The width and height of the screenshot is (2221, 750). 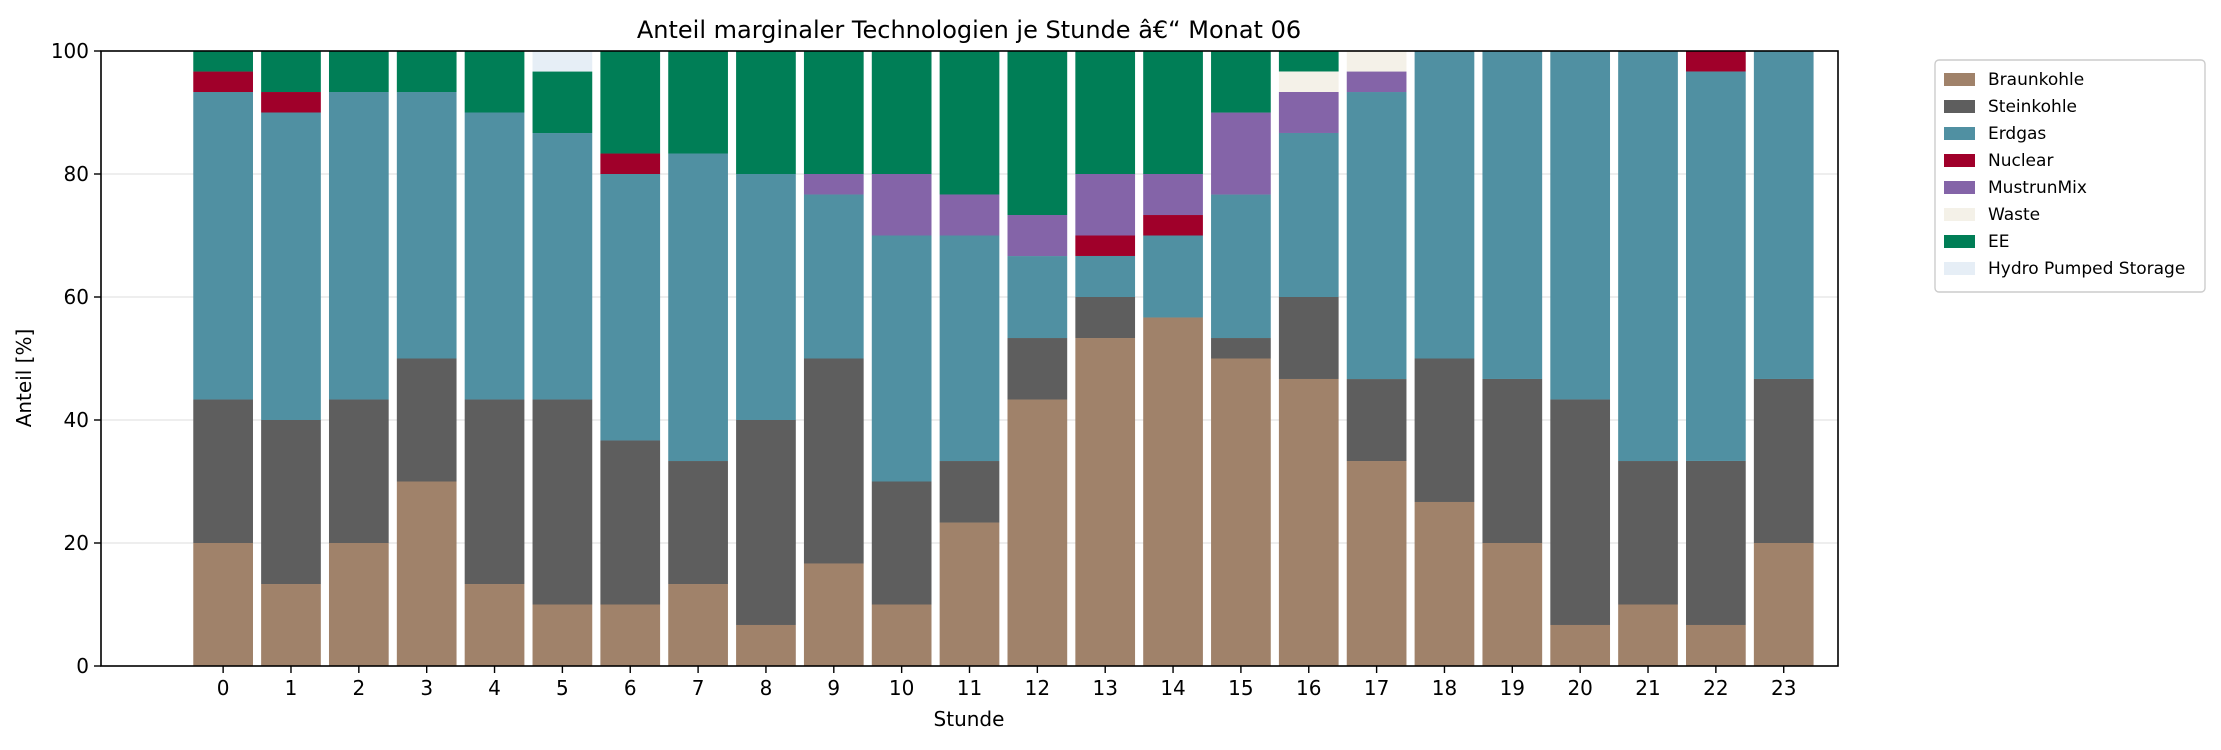 What do you see at coordinates (2014, 215) in the screenshot?
I see `legend-entry: Waste` at bounding box center [2014, 215].